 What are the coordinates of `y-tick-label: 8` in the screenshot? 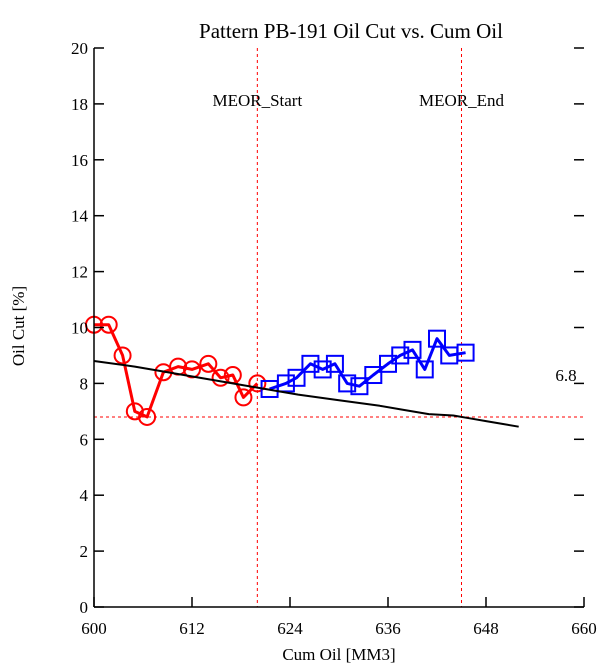 It's located at (84, 383).